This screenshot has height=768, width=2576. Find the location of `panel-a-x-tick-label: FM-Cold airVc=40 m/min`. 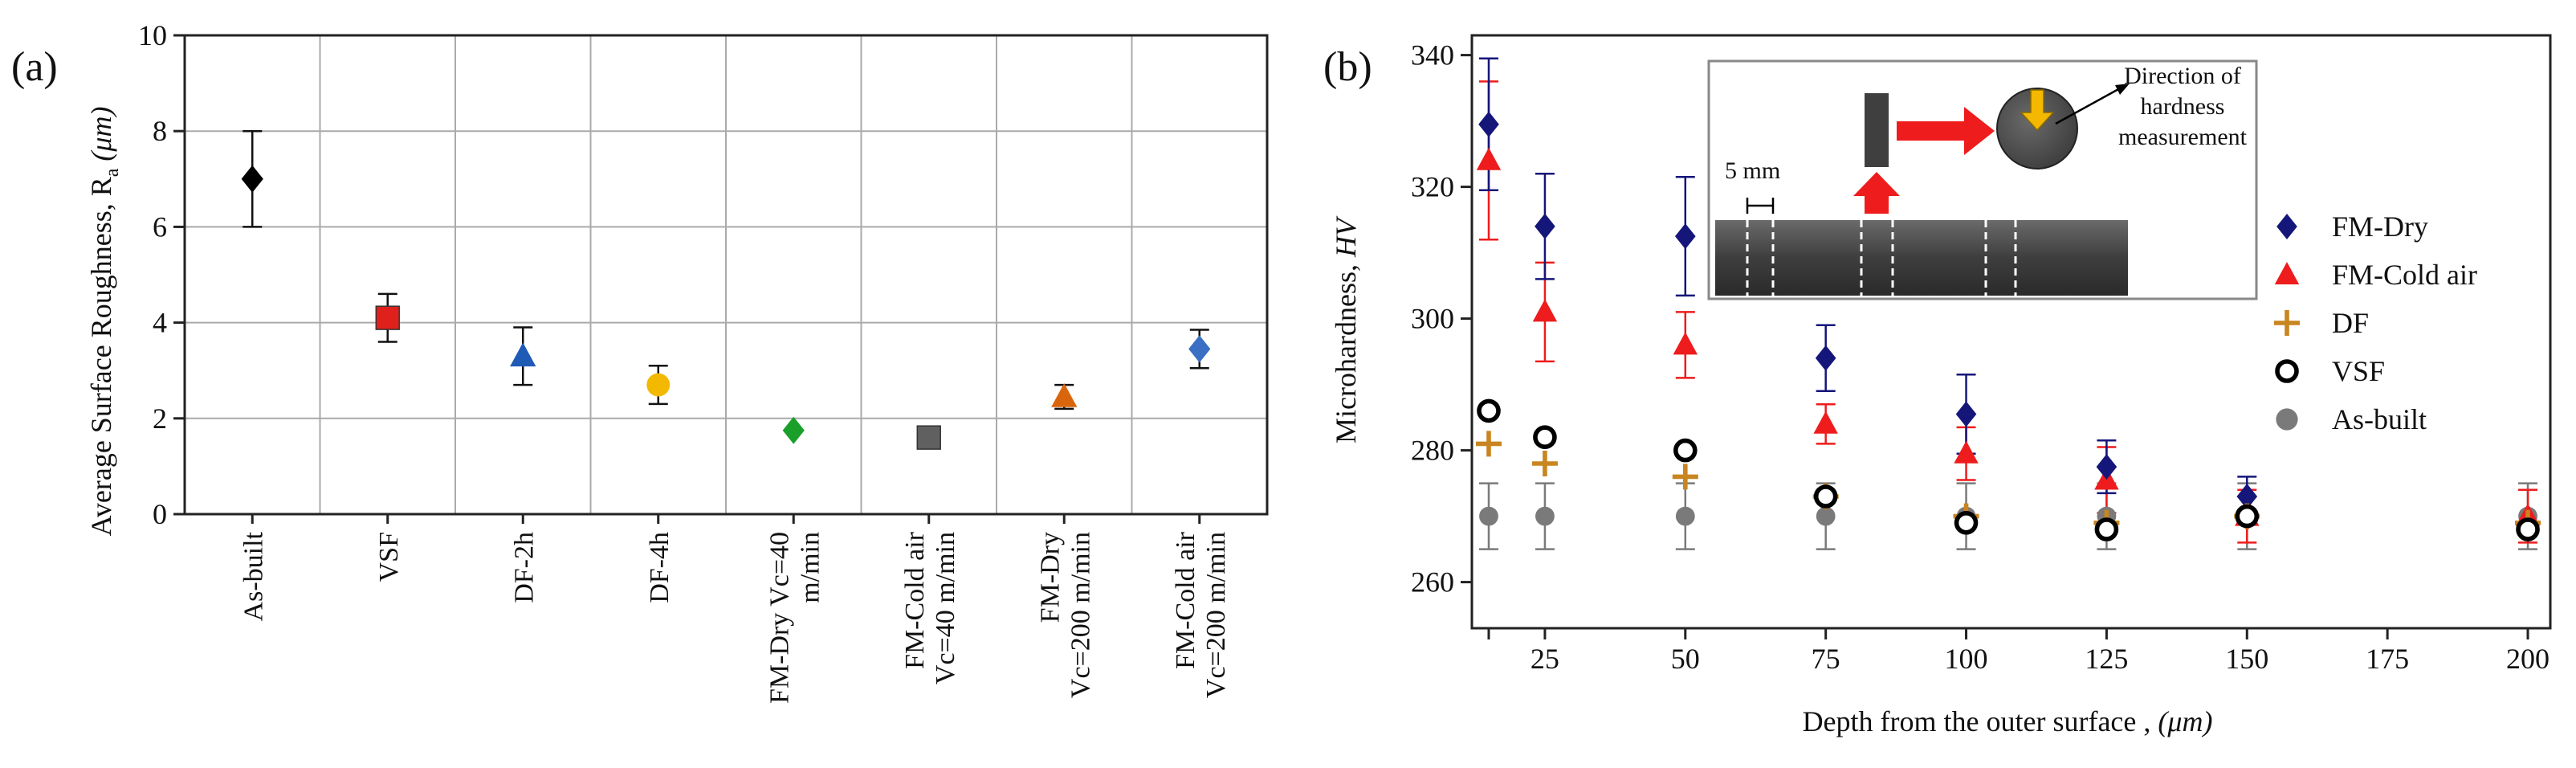

panel-a-x-tick-label: FM-Cold airVc=40 m/min is located at coordinates (930, 607).